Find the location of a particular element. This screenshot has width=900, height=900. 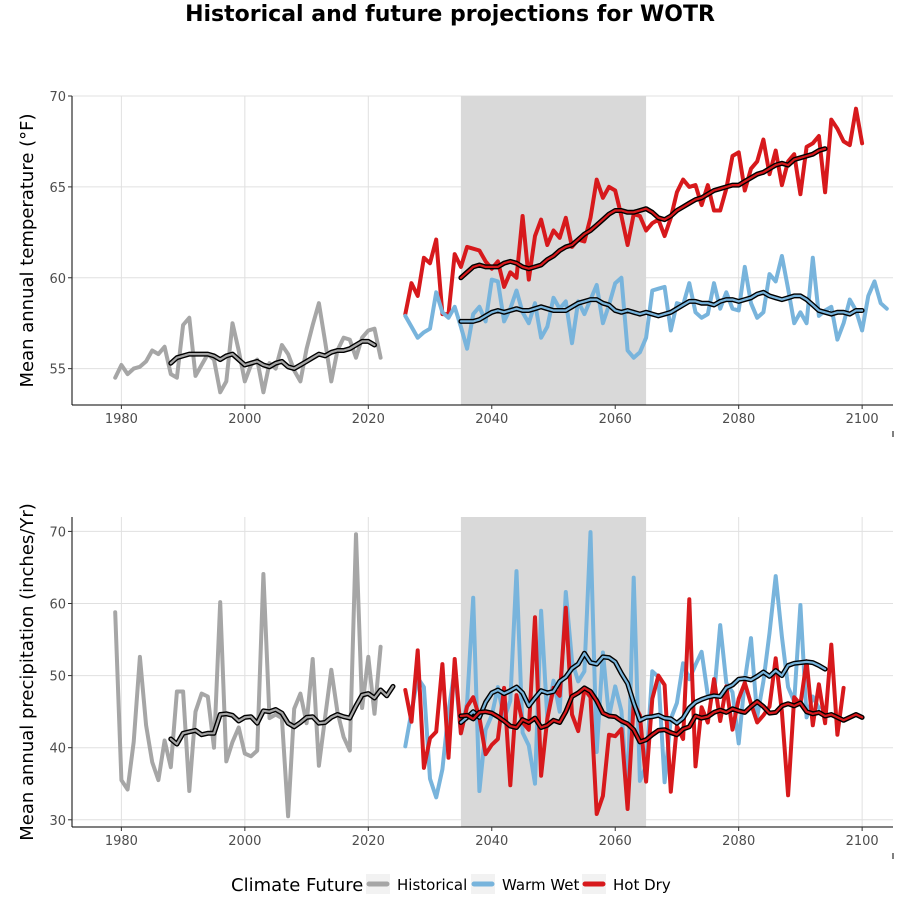

y-tick-label: 30 is located at coordinates (57, 821).